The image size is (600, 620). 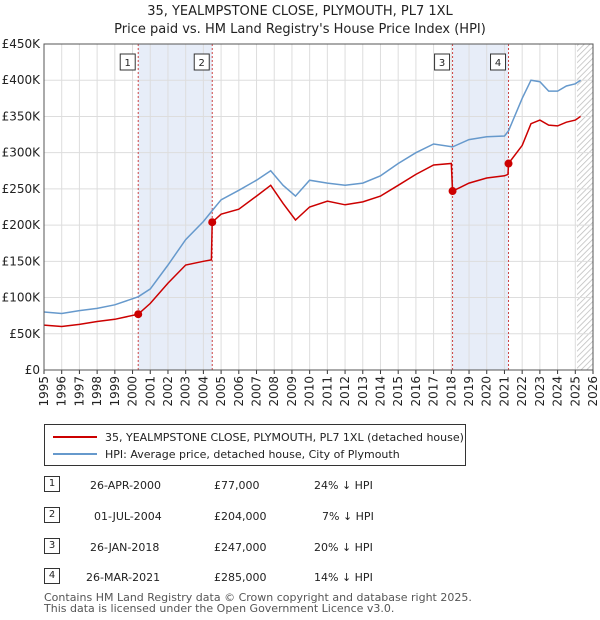 I want to click on table-row: 1 26-APR-2000 £77,000 24% ↓ HPI, so click(x=264, y=486).